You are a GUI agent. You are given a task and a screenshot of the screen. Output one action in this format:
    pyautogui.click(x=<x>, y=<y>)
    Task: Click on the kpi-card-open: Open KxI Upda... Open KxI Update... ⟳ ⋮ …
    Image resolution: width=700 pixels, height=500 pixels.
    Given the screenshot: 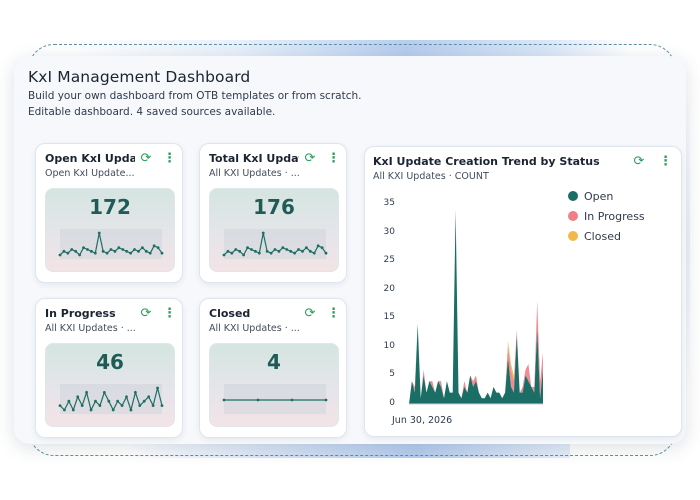 What is the action you would take?
    pyautogui.click(x=109, y=213)
    